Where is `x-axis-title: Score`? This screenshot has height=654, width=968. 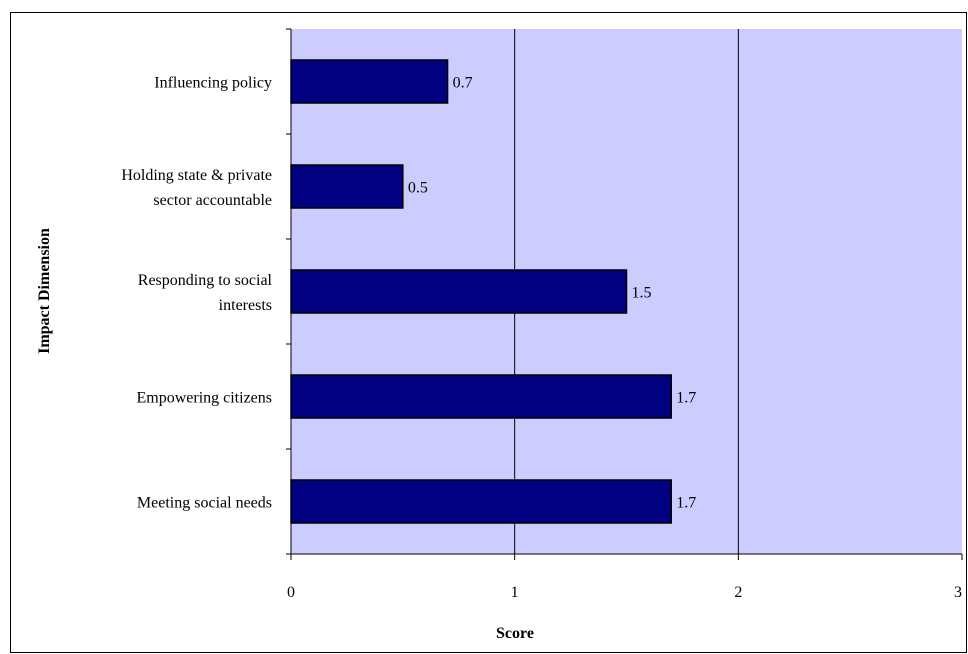
x-axis-title: Score is located at coordinates (515, 633).